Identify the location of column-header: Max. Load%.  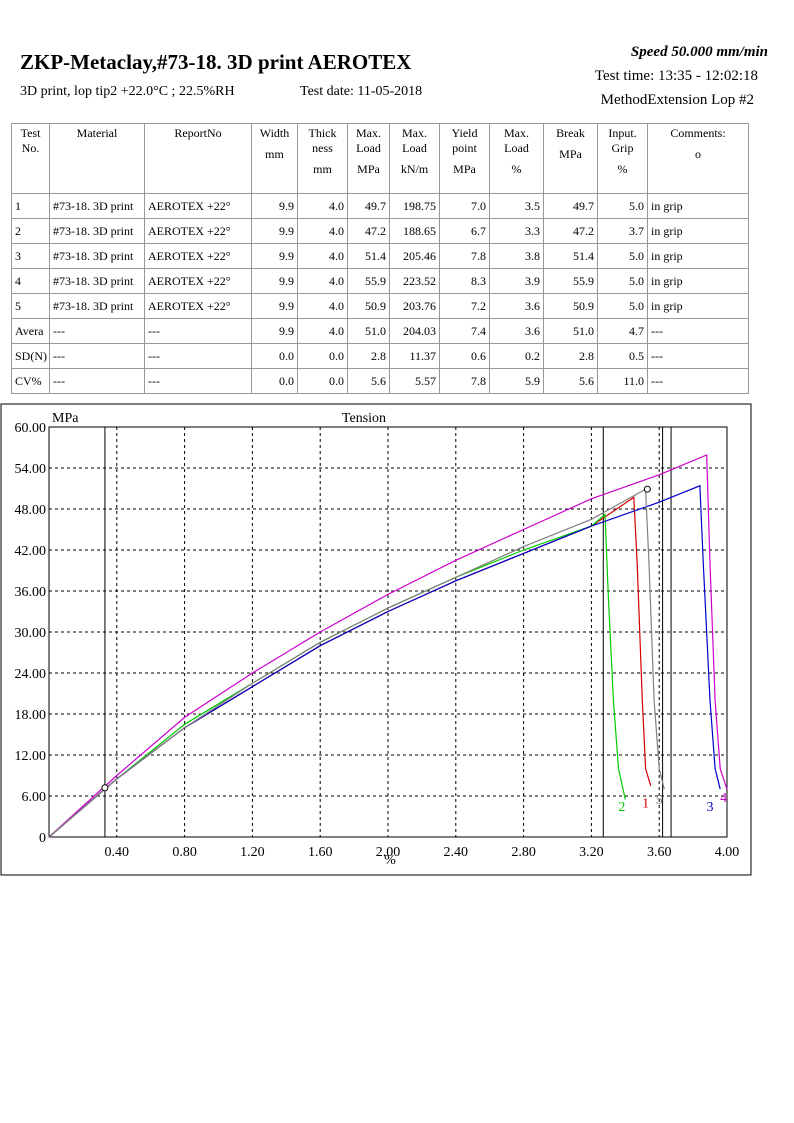
(516, 158).